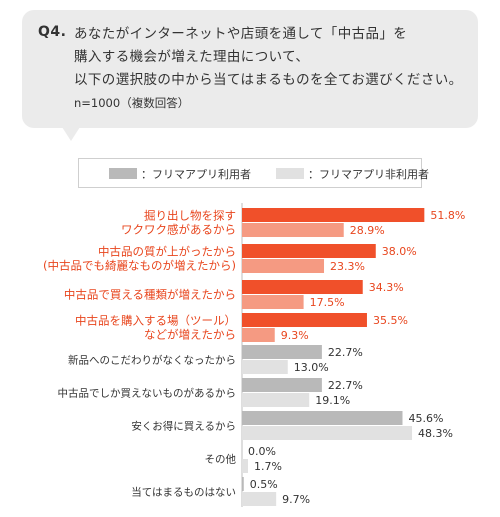 The image size is (500, 517). I want to click on category-label: ワクワク感があるから, so click(178, 230).